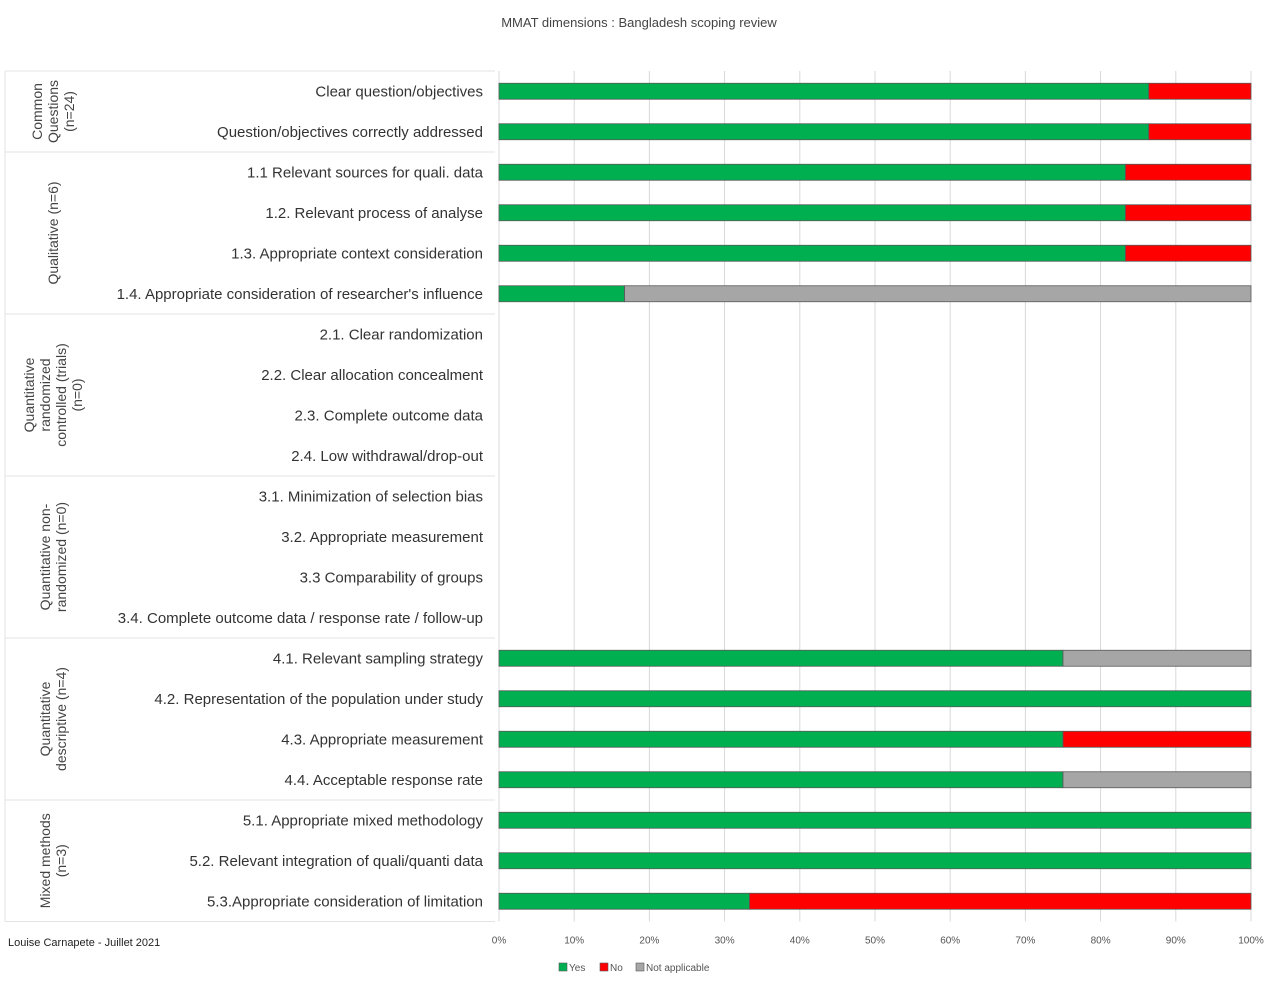 The height and width of the screenshot is (992, 1280). I want to click on x-tick-label: 20%, so click(649, 941).